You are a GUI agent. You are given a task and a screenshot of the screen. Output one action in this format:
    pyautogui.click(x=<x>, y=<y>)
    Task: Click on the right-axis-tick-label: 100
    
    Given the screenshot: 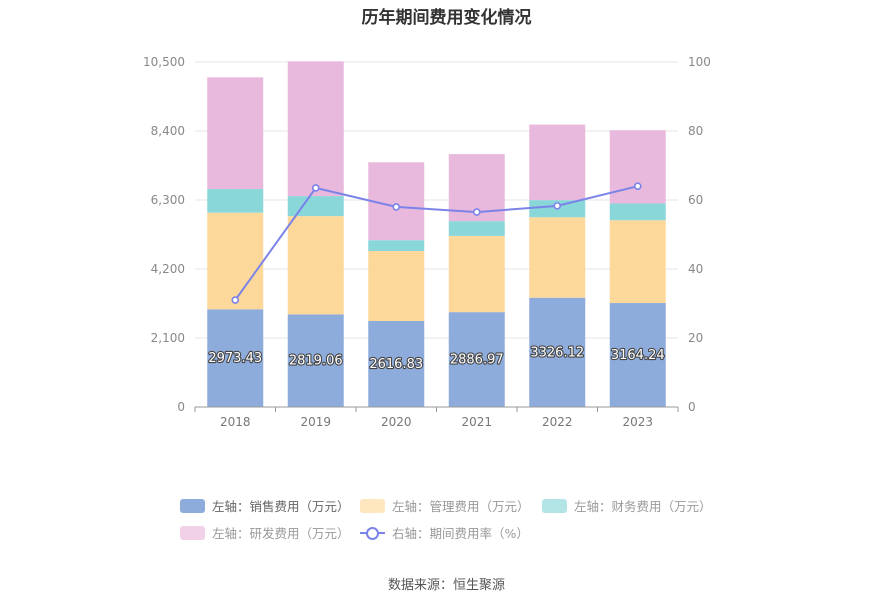 What is the action you would take?
    pyautogui.click(x=699, y=62)
    